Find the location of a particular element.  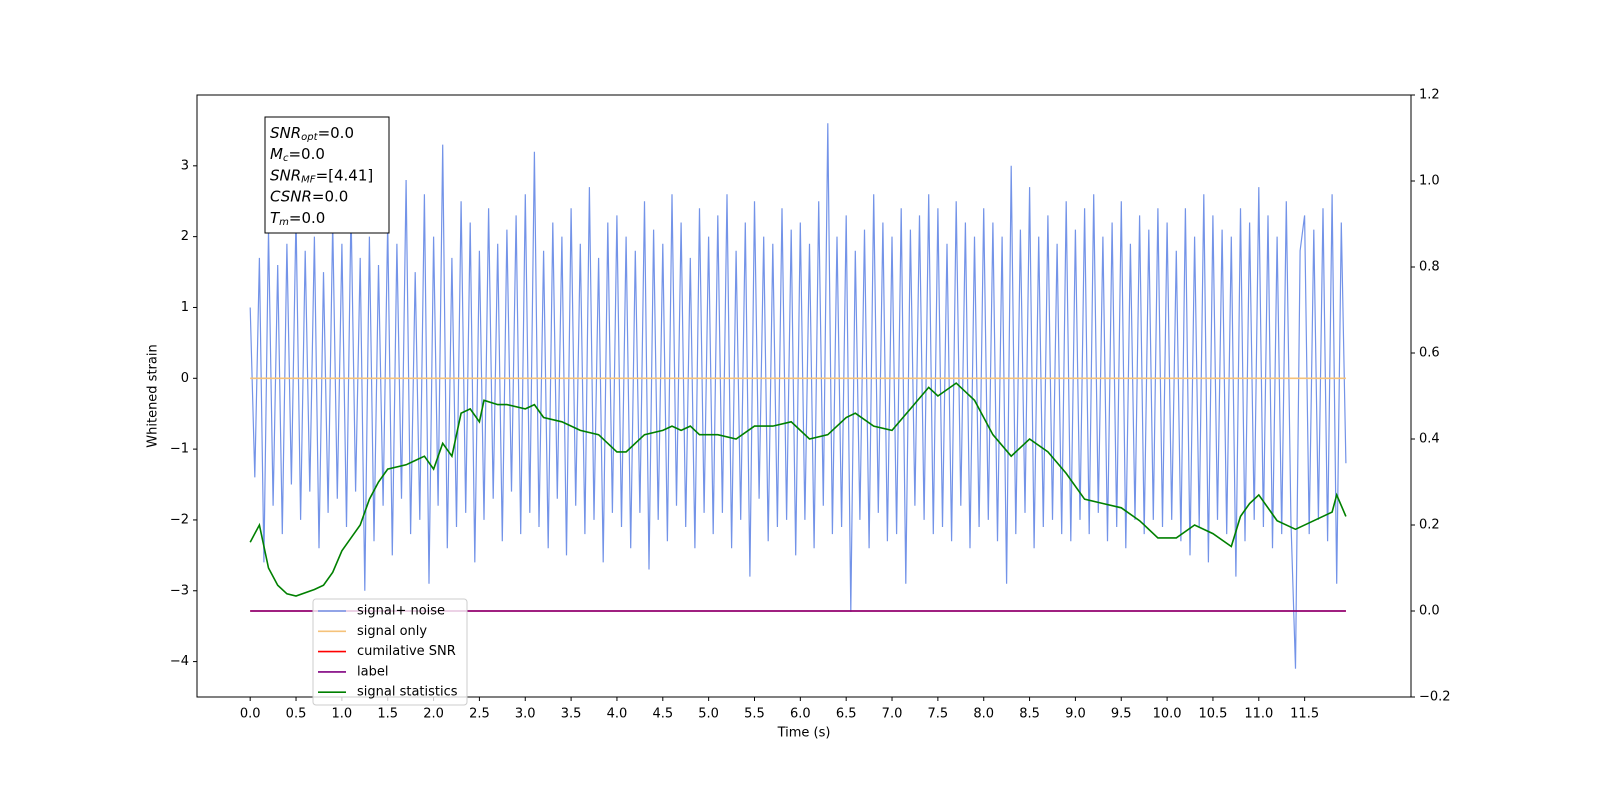

annotation-sub: opt is located at coordinates (309, 137).